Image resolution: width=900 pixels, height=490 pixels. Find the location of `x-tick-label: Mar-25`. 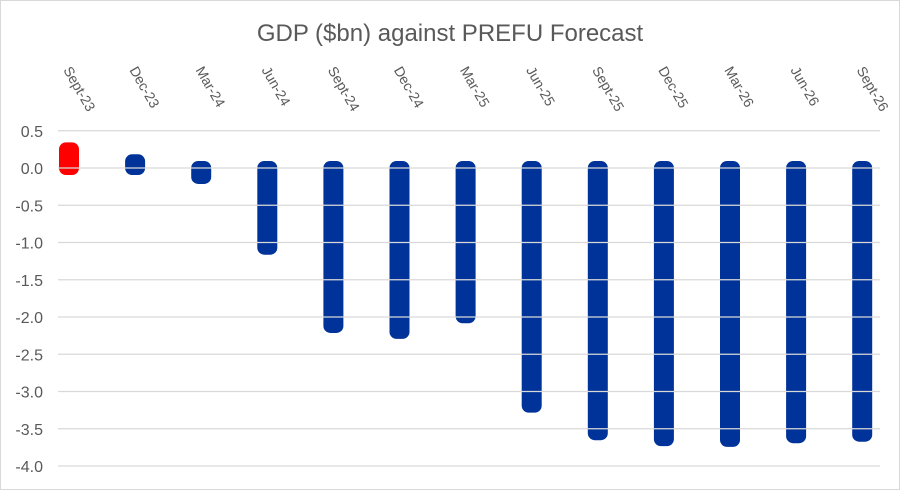

x-tick-label: Mar-25 is located at coordinates (475, 87).